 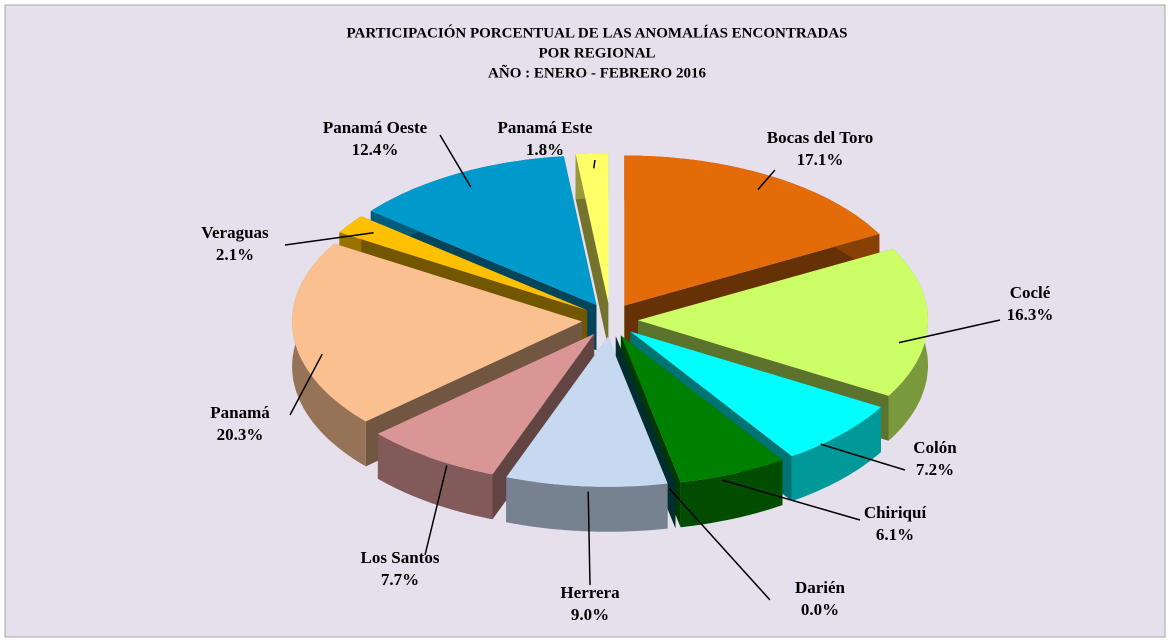 What do you see at coordinates (935, 469) in the screenshot?
I see `value-label: 7.2%` at bounding box center [935, 469].